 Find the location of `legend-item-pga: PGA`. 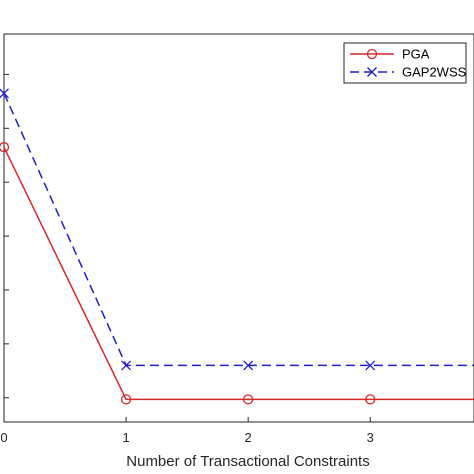

legend-item-pga: PGA is located at coordinates (390, 54).